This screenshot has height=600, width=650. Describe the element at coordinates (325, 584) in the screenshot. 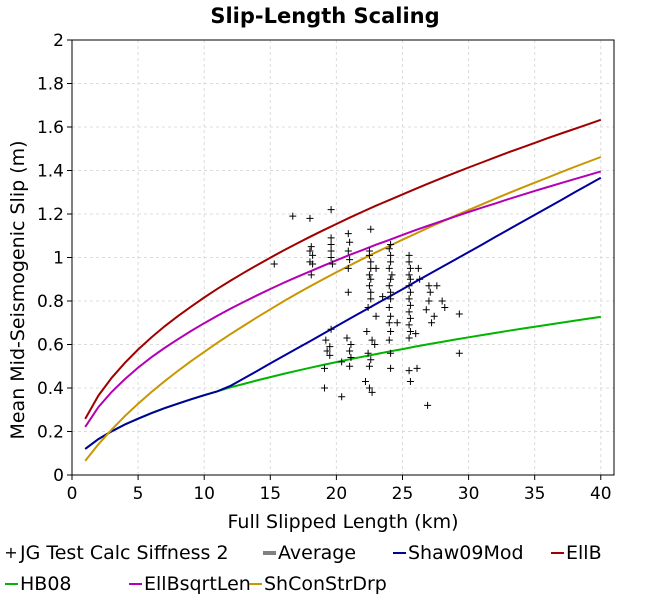

I see `legend-label: ShConStrDrp` at that location.